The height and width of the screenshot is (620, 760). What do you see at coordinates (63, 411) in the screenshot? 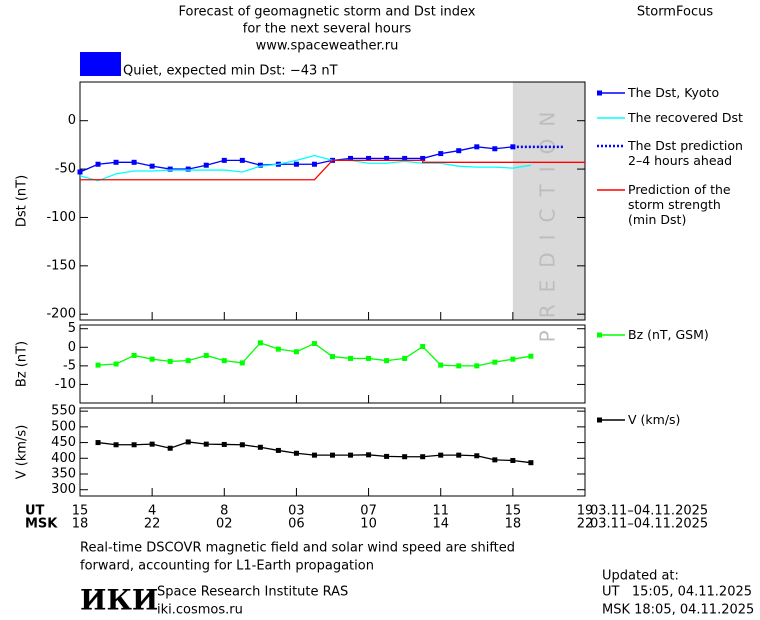
I see `y-tick-label: 550` at bounding box center [63, 411].